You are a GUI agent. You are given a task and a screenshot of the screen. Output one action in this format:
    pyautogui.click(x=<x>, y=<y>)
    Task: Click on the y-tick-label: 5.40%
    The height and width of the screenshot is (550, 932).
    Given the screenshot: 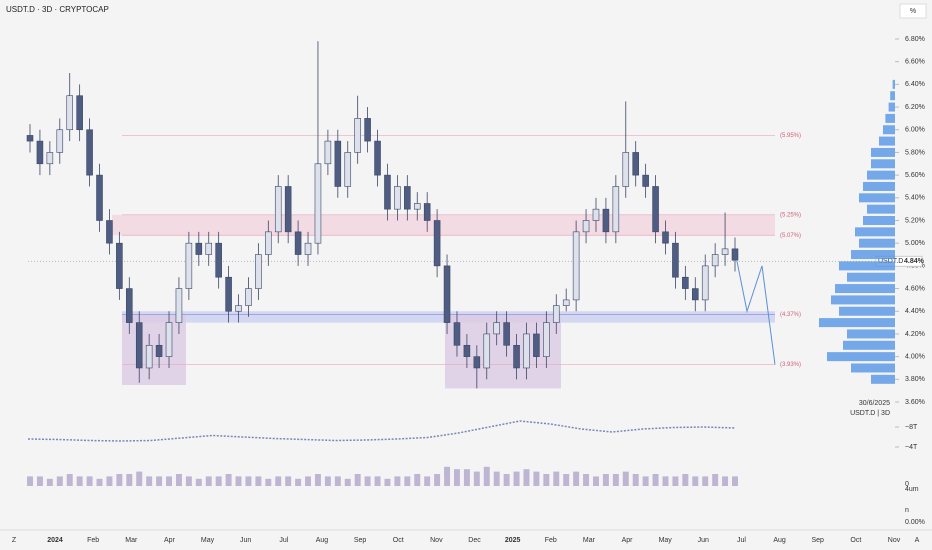 What is the action you would take?
    pyautogui.click(x=915, y=198)
    